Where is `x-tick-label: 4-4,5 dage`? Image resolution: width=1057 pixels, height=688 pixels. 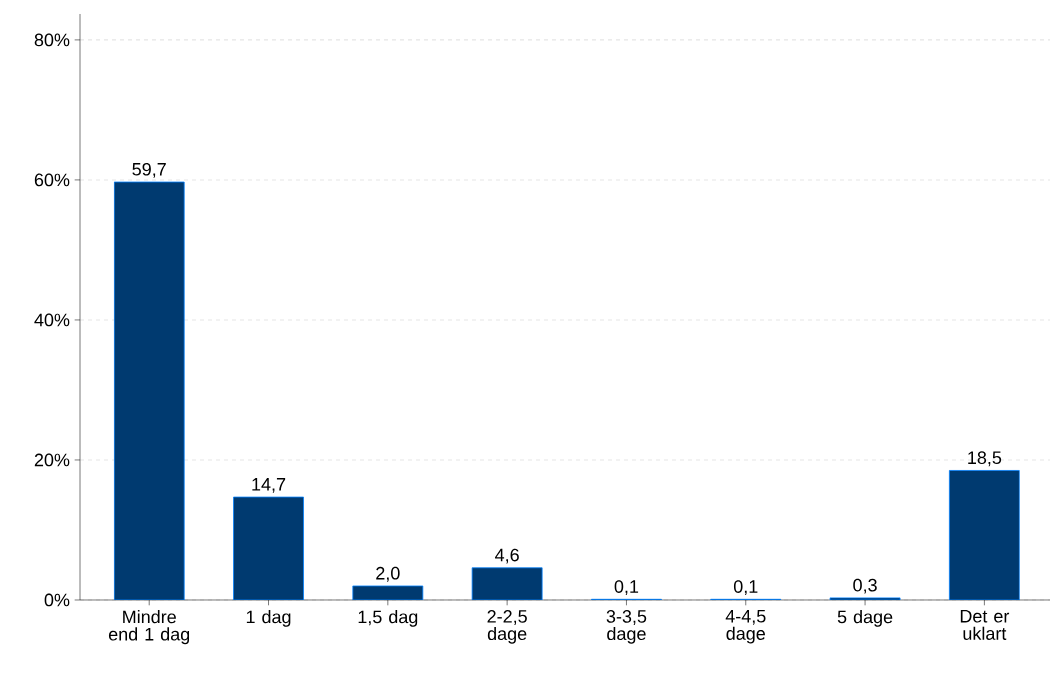
x-tick-label: 4-4,5 dage is located at coordinates (745, 627).